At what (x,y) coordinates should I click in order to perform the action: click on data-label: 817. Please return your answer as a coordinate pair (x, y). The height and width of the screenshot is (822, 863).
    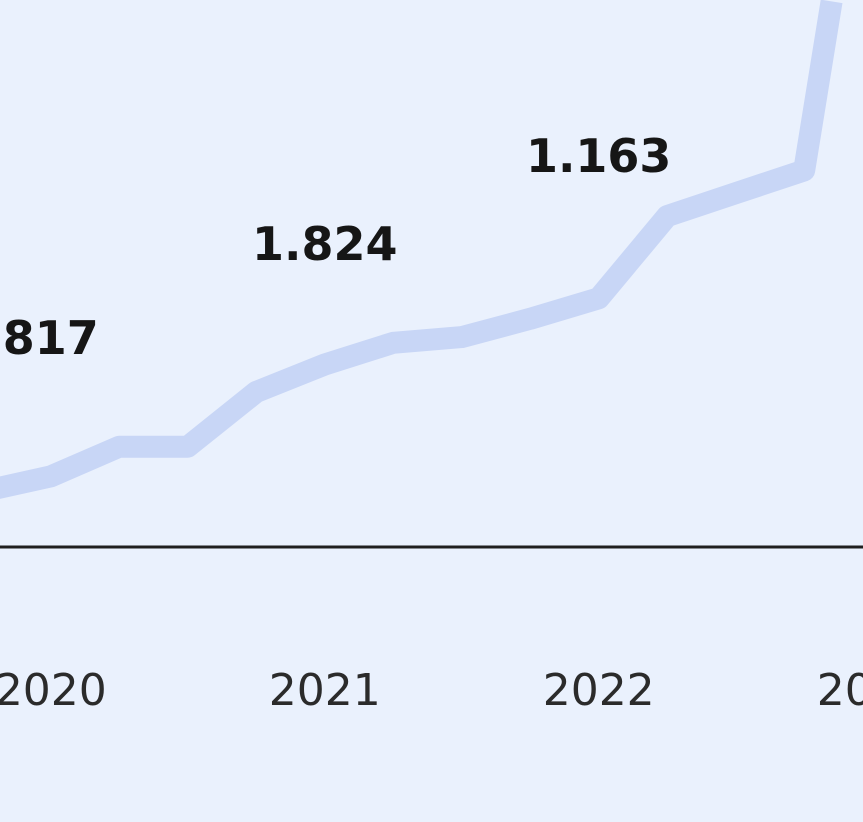
    Looking at the image, I should click on (51, 338).